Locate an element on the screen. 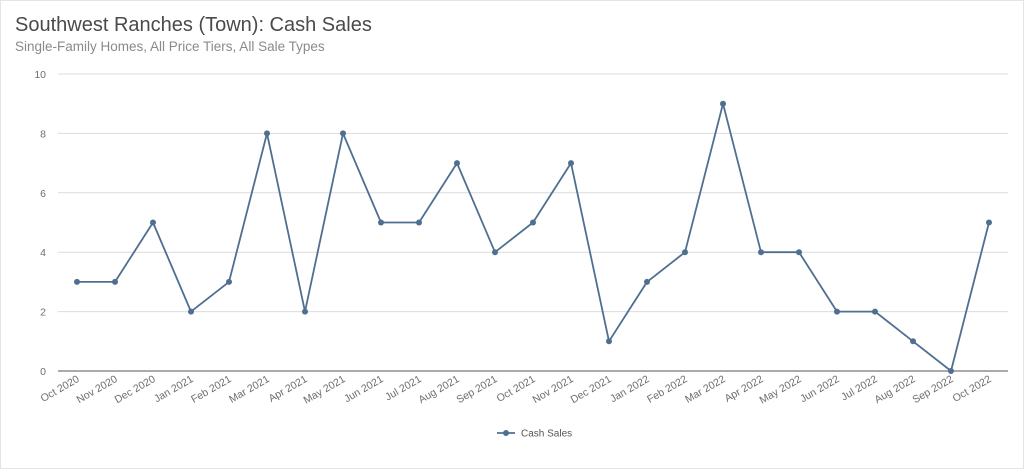  x-tick-label: May 2022 is located at coordinates (781, 390).